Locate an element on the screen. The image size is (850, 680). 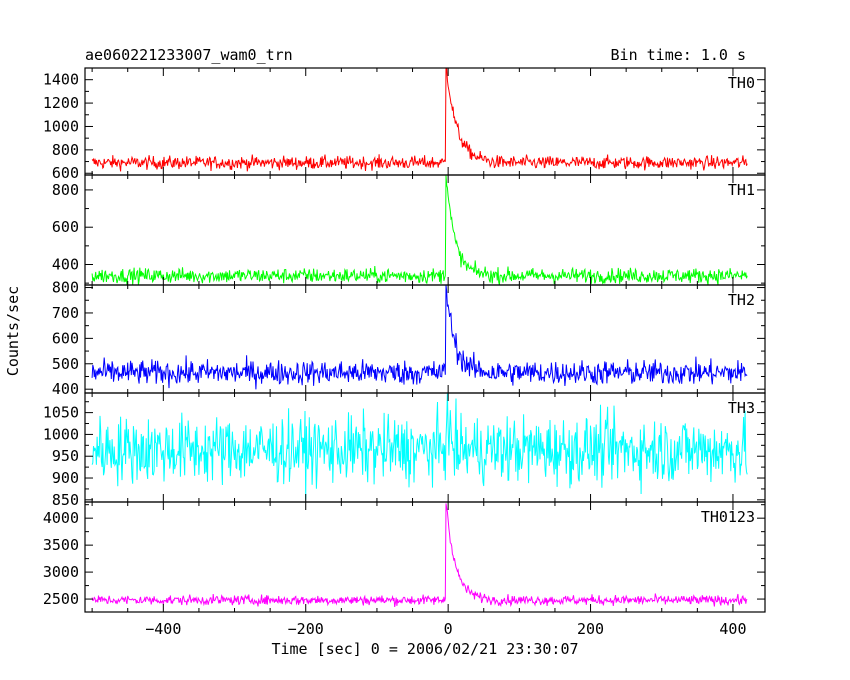
y-tick-label: 4000 is located at coordinates (61, 518).